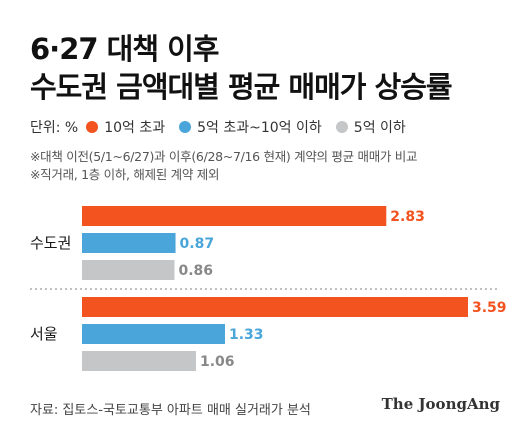 This screenshot has height=438, width=530. I want to click on source-note: 자료: 집토스-국토교통부 아파트 매매 실거래가 분석, so click(170, 410).